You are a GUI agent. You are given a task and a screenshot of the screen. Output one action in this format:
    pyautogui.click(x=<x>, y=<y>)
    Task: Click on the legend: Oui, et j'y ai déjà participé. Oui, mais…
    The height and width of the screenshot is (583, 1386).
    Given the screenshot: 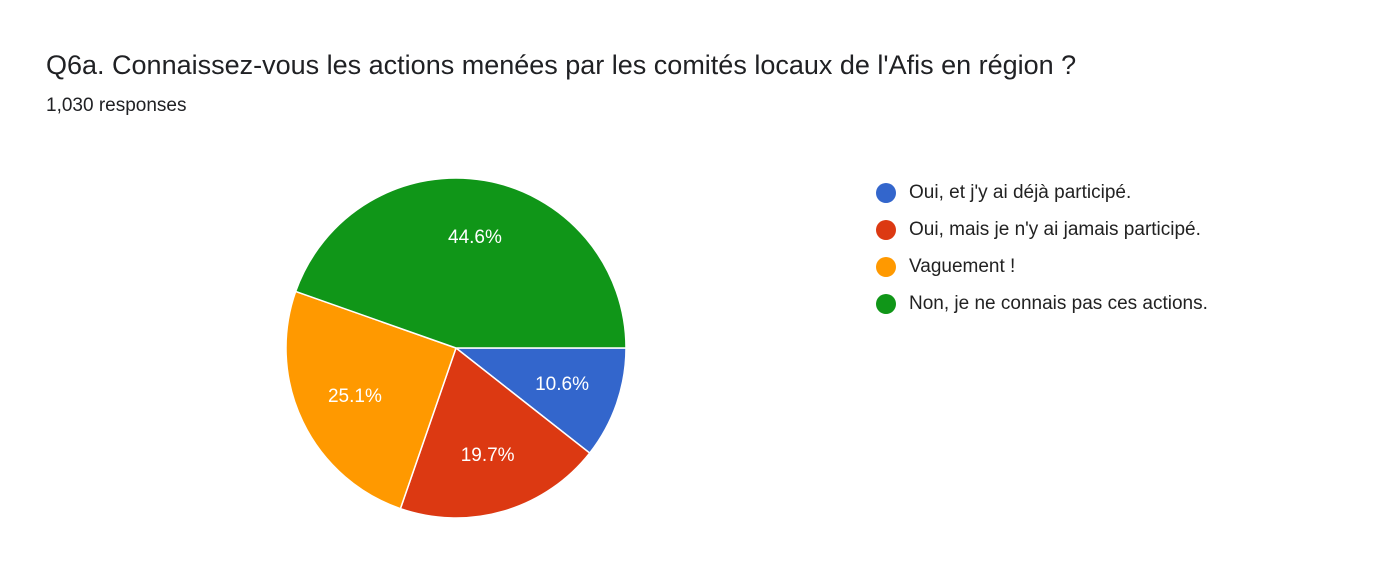 What is the action you would take?
    pyautogui.click(x=1042, y=248)
    